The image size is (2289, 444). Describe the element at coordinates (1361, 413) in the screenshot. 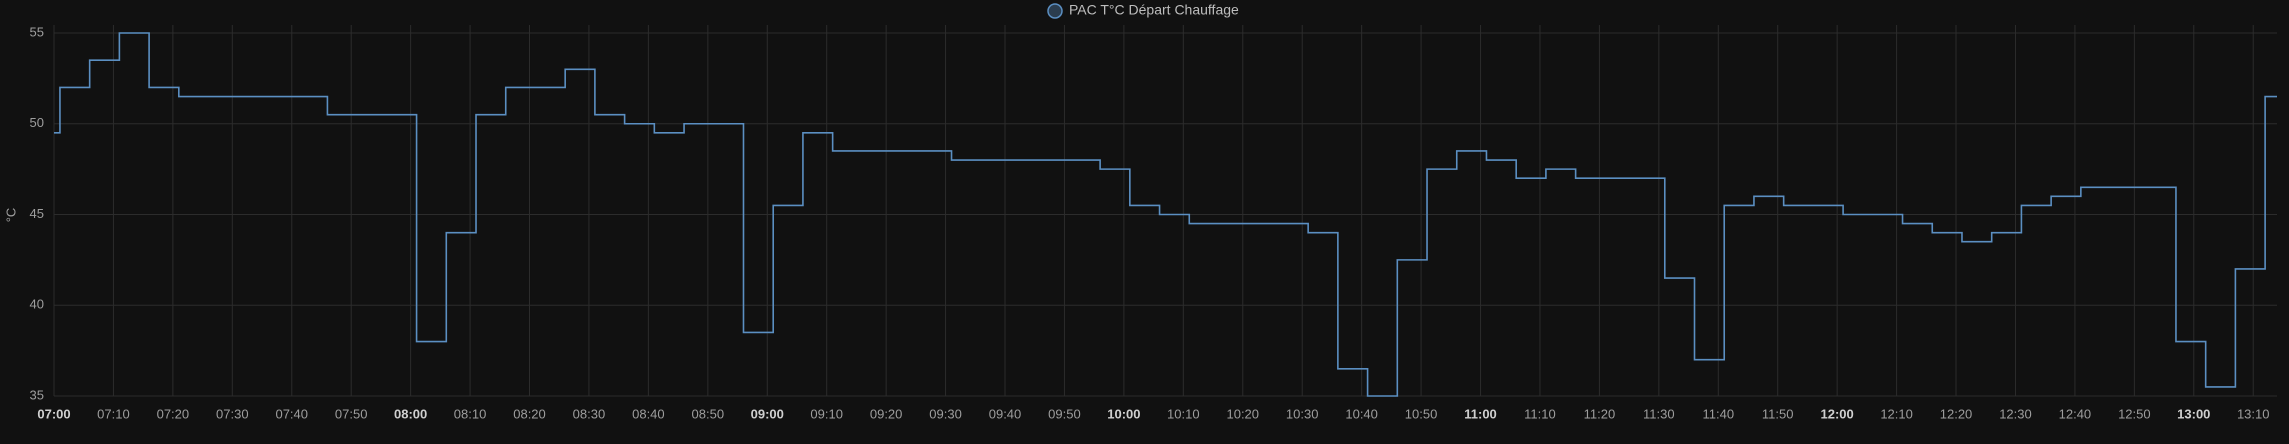

I see `x-tick-label: 10:40` at that location.